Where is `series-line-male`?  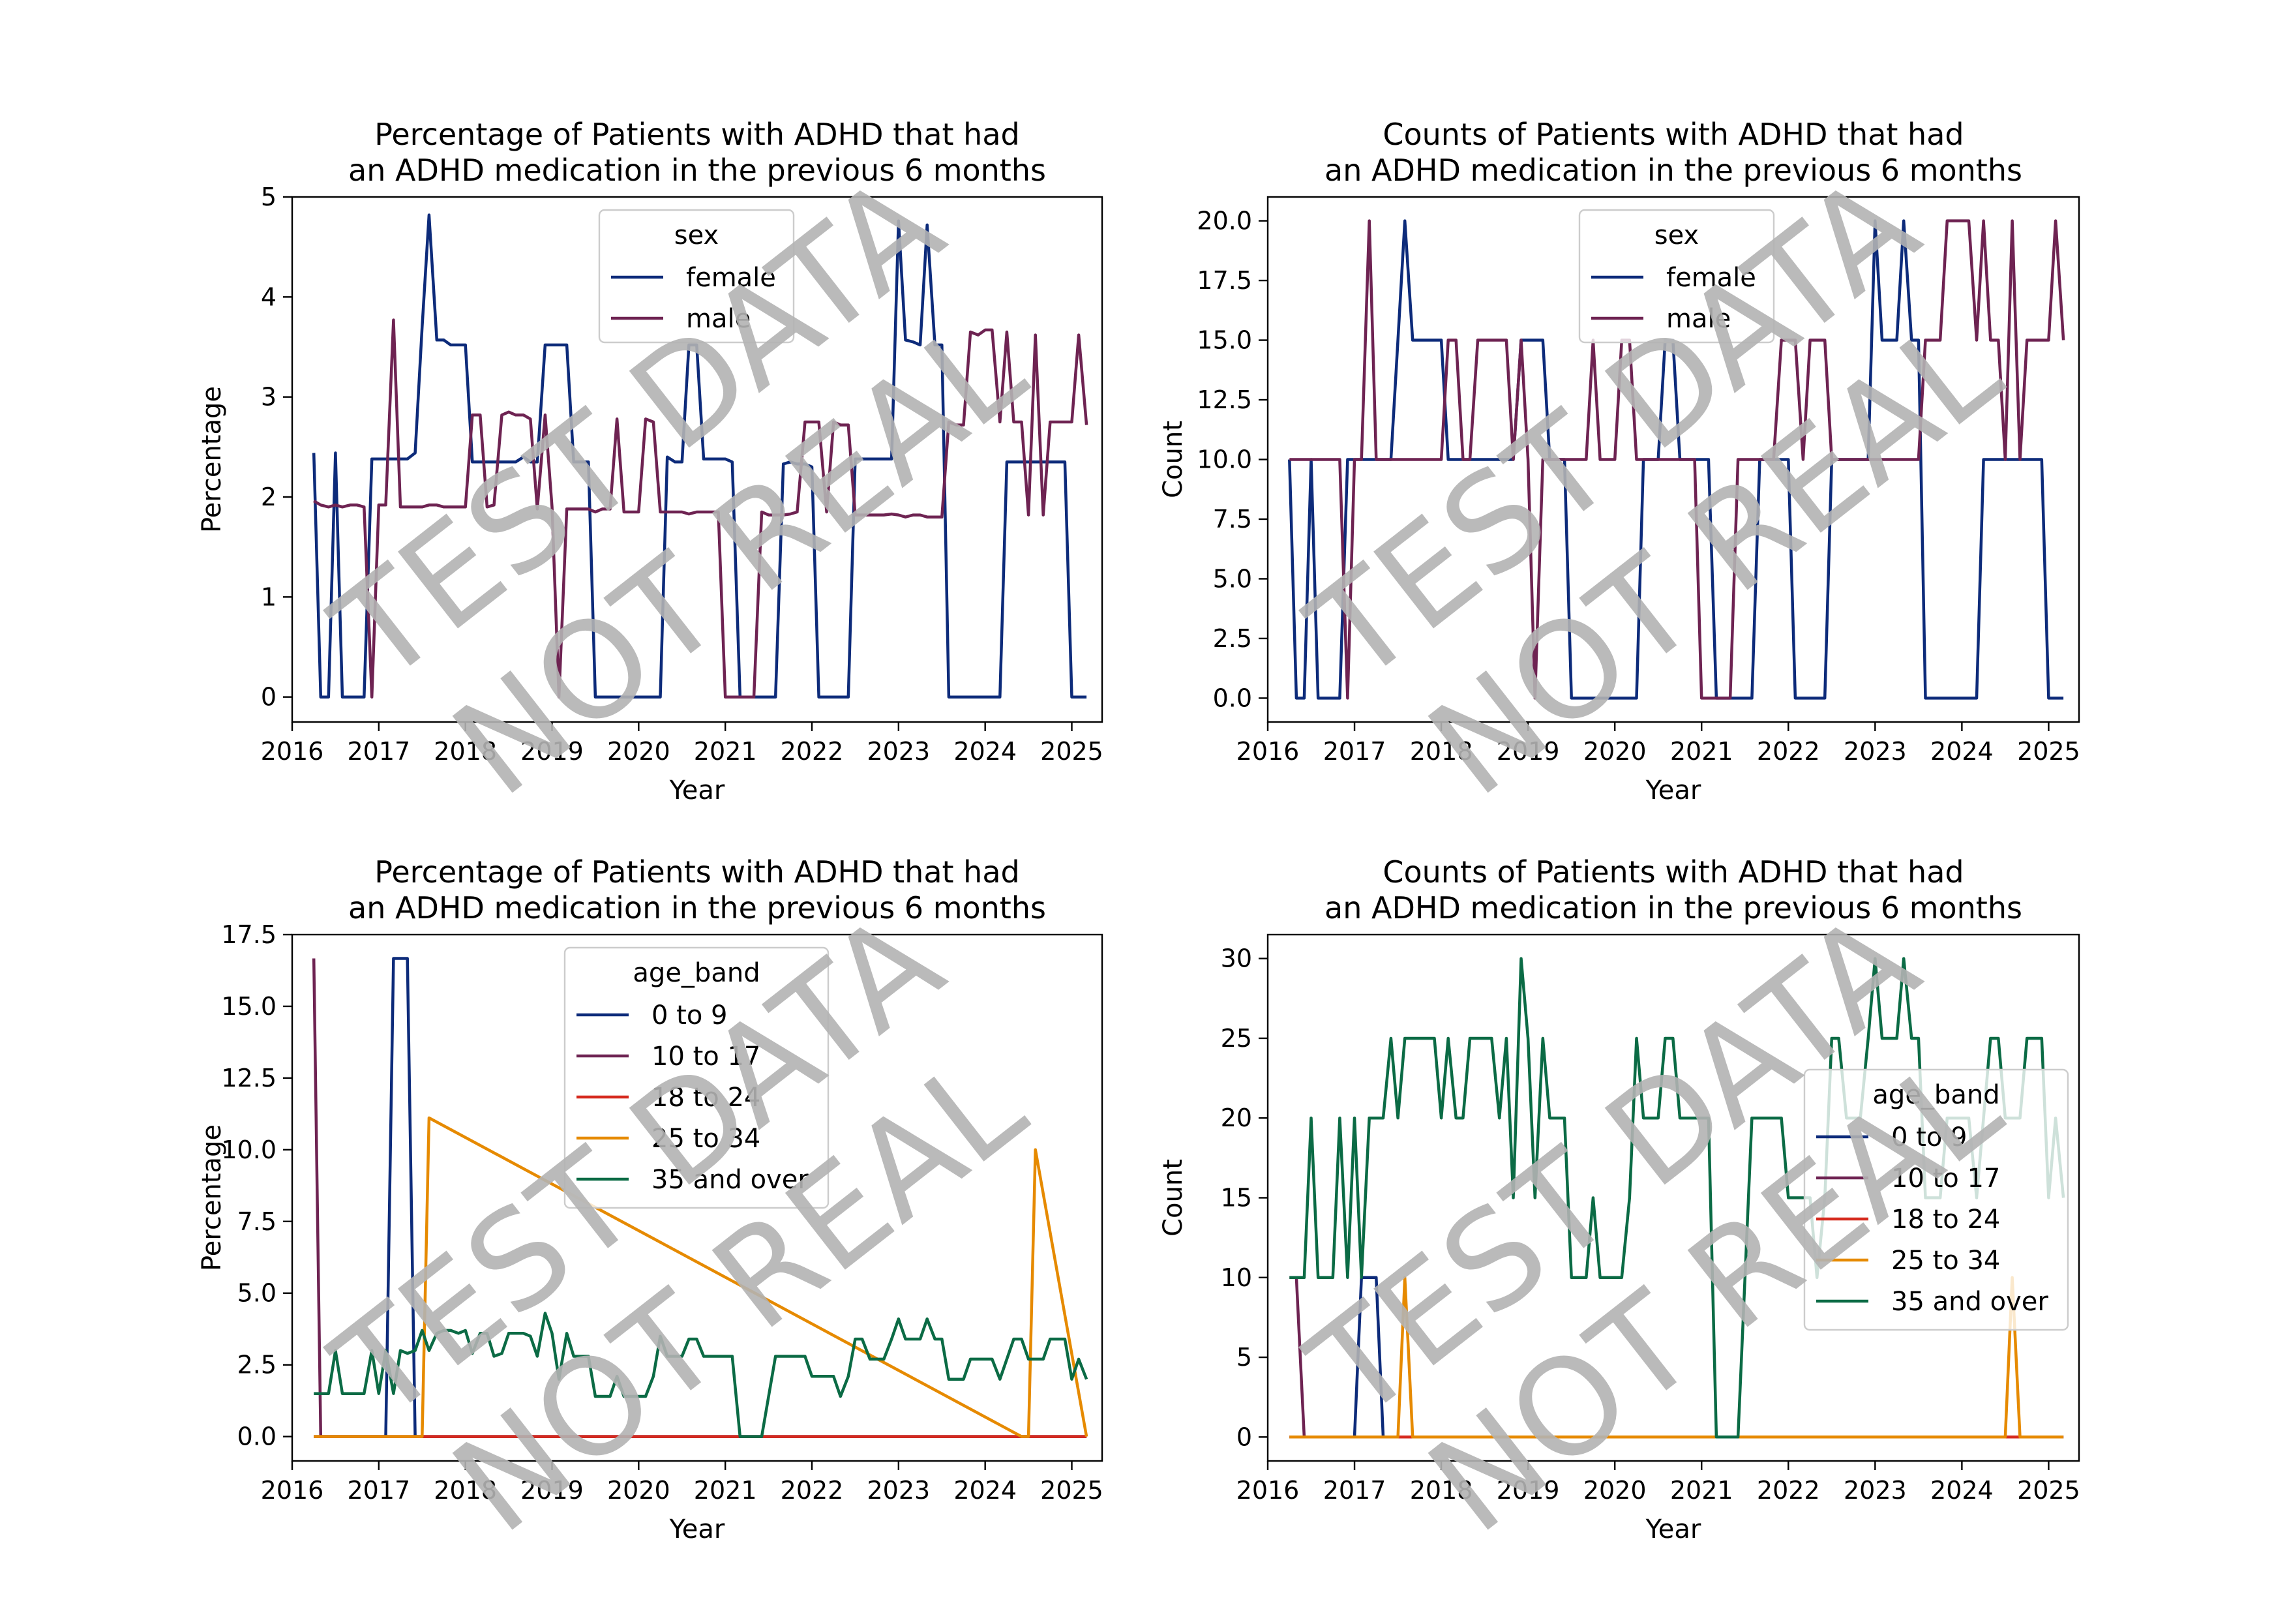
series-line-male is located at coordinates (1677, 459).